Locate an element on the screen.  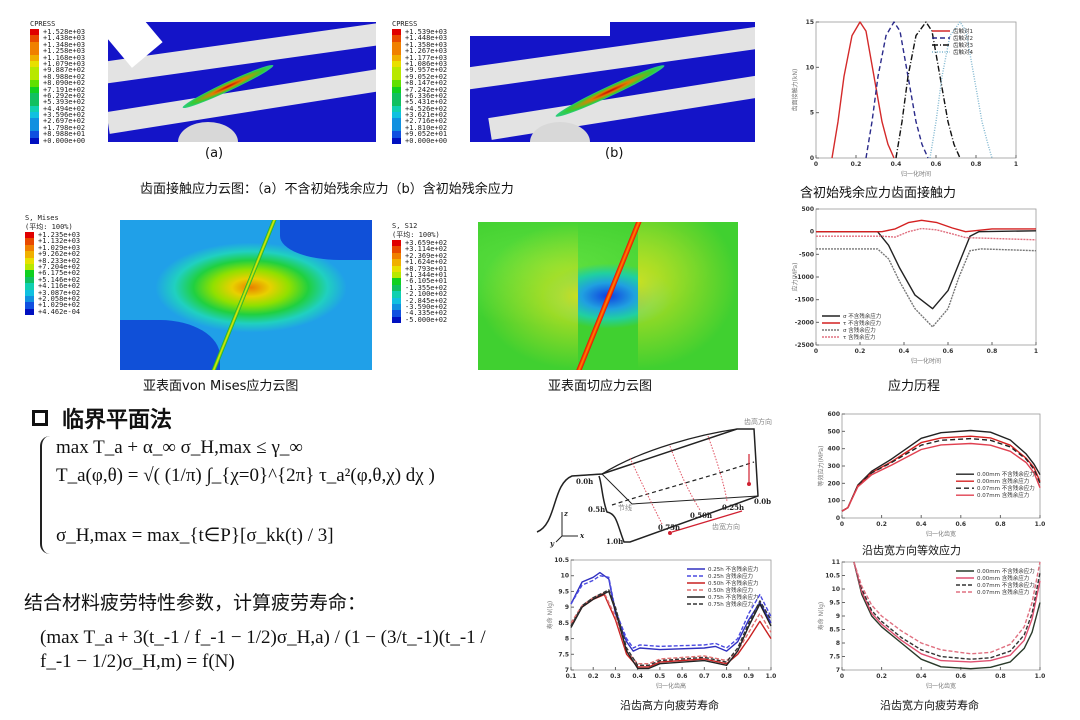
legend-entry: +1.528e+03 is located at coordinates (69, 32).